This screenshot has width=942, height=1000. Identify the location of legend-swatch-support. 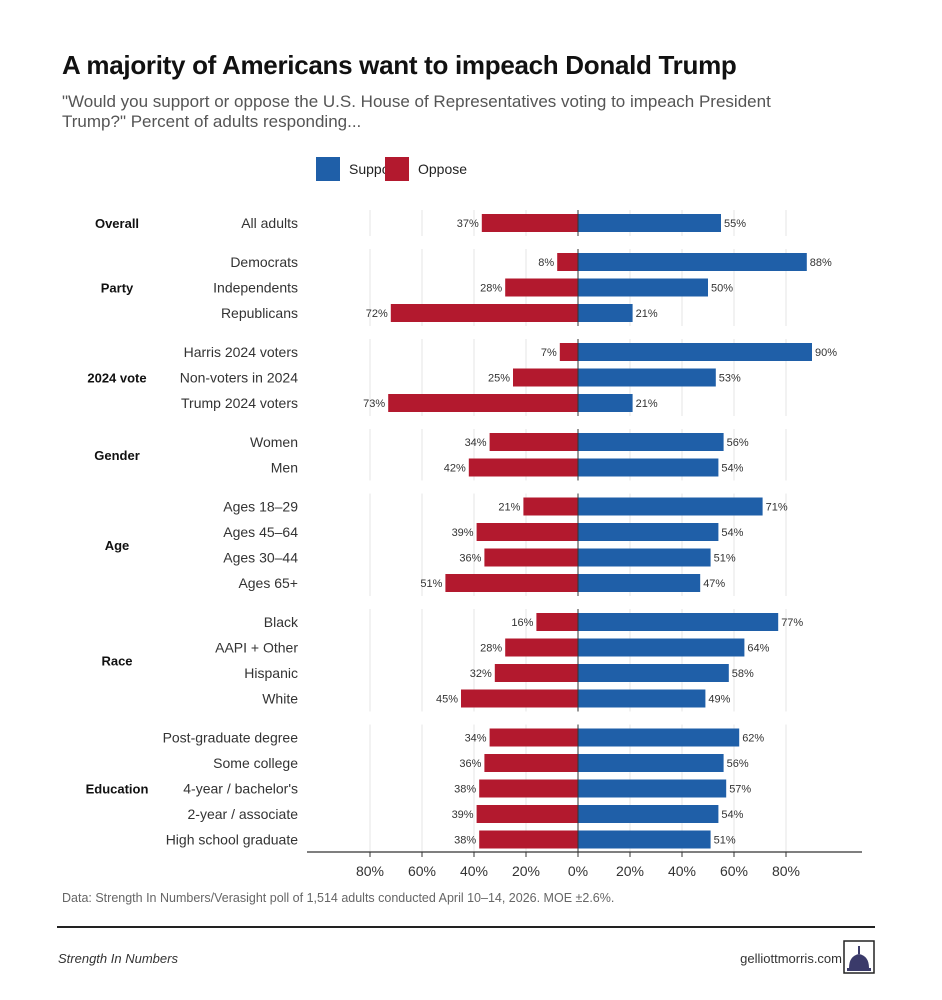
(328, 169).